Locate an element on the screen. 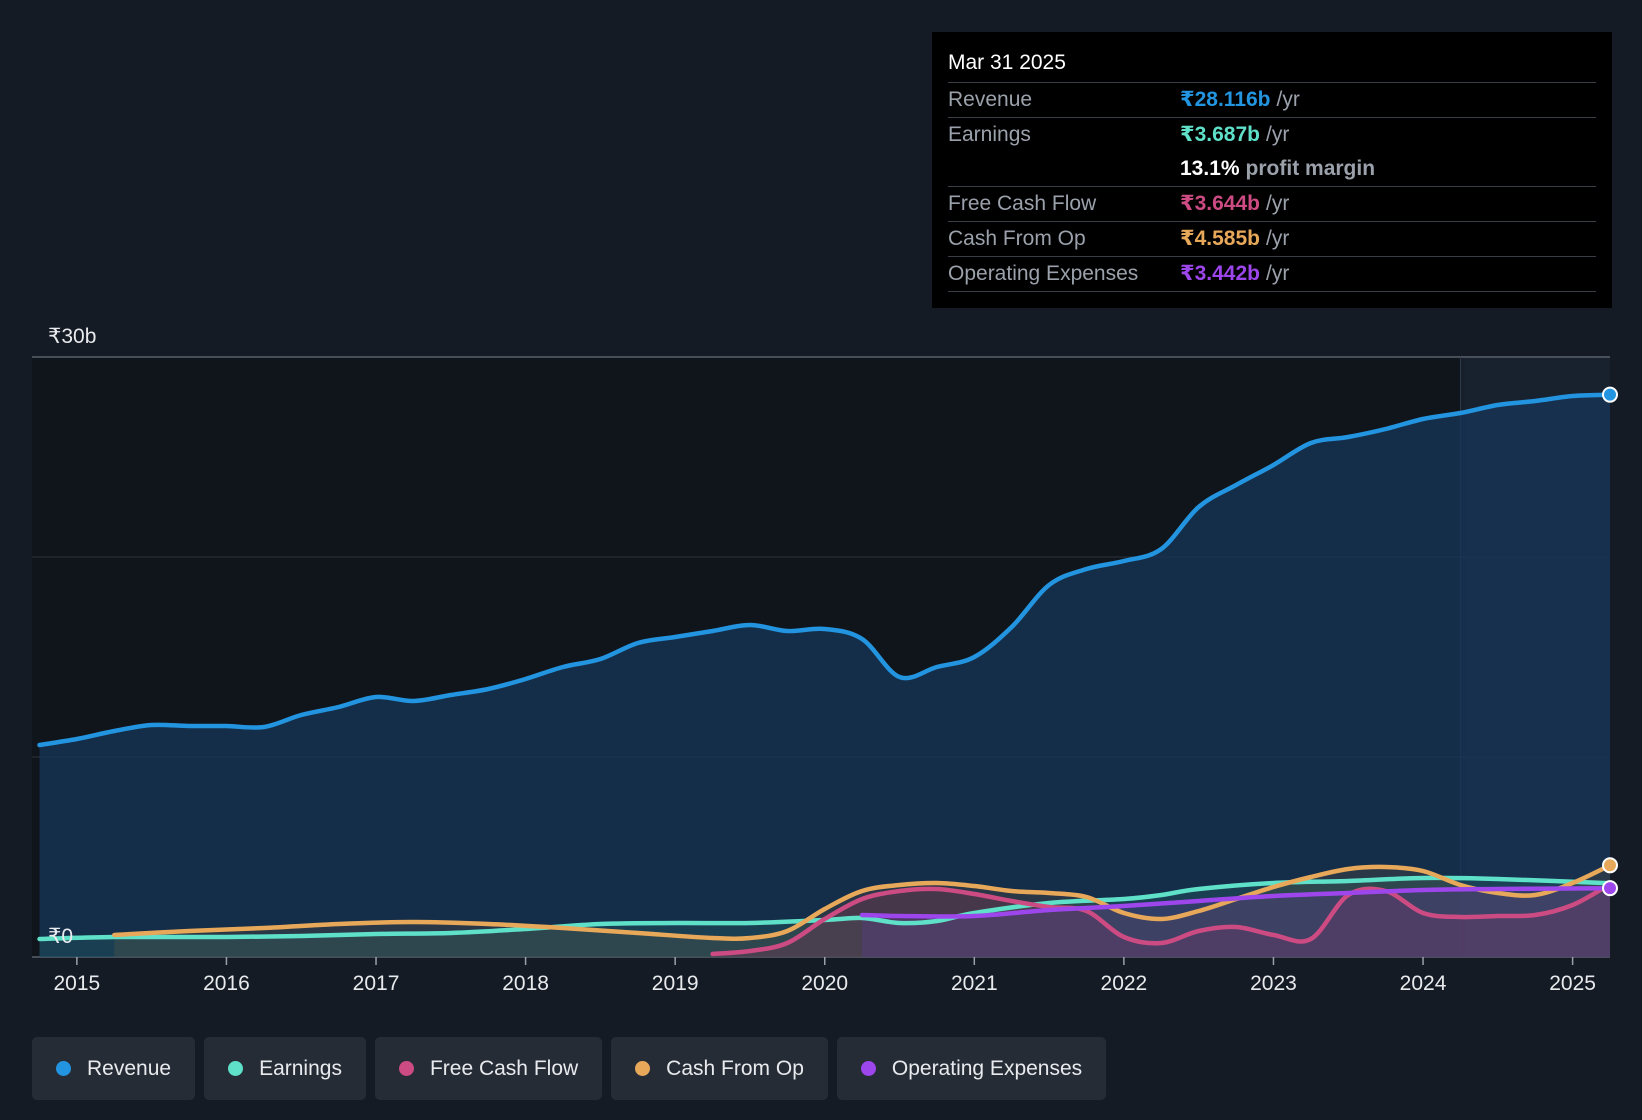  y-tick-label: ₹30b is located at coordinates (72, 336).